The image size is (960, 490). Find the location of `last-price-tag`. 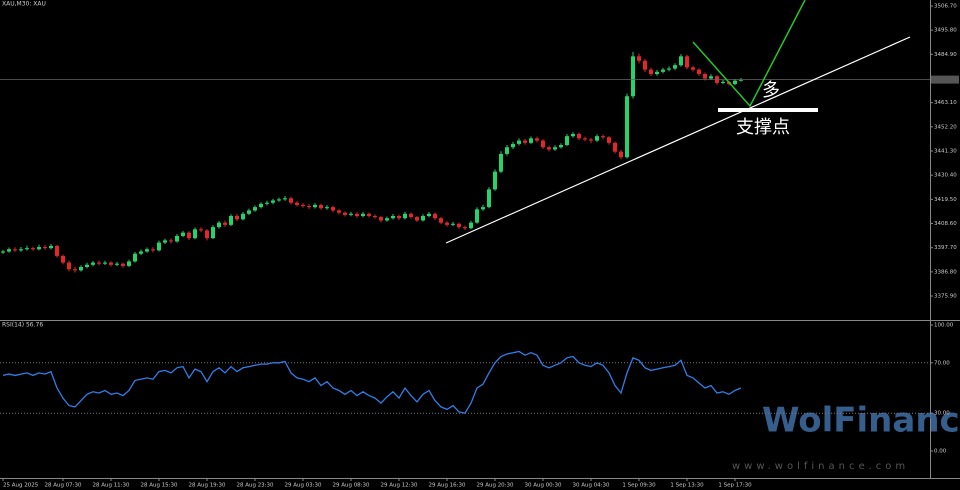

last-price-tag is located at coordinates (945, 79).